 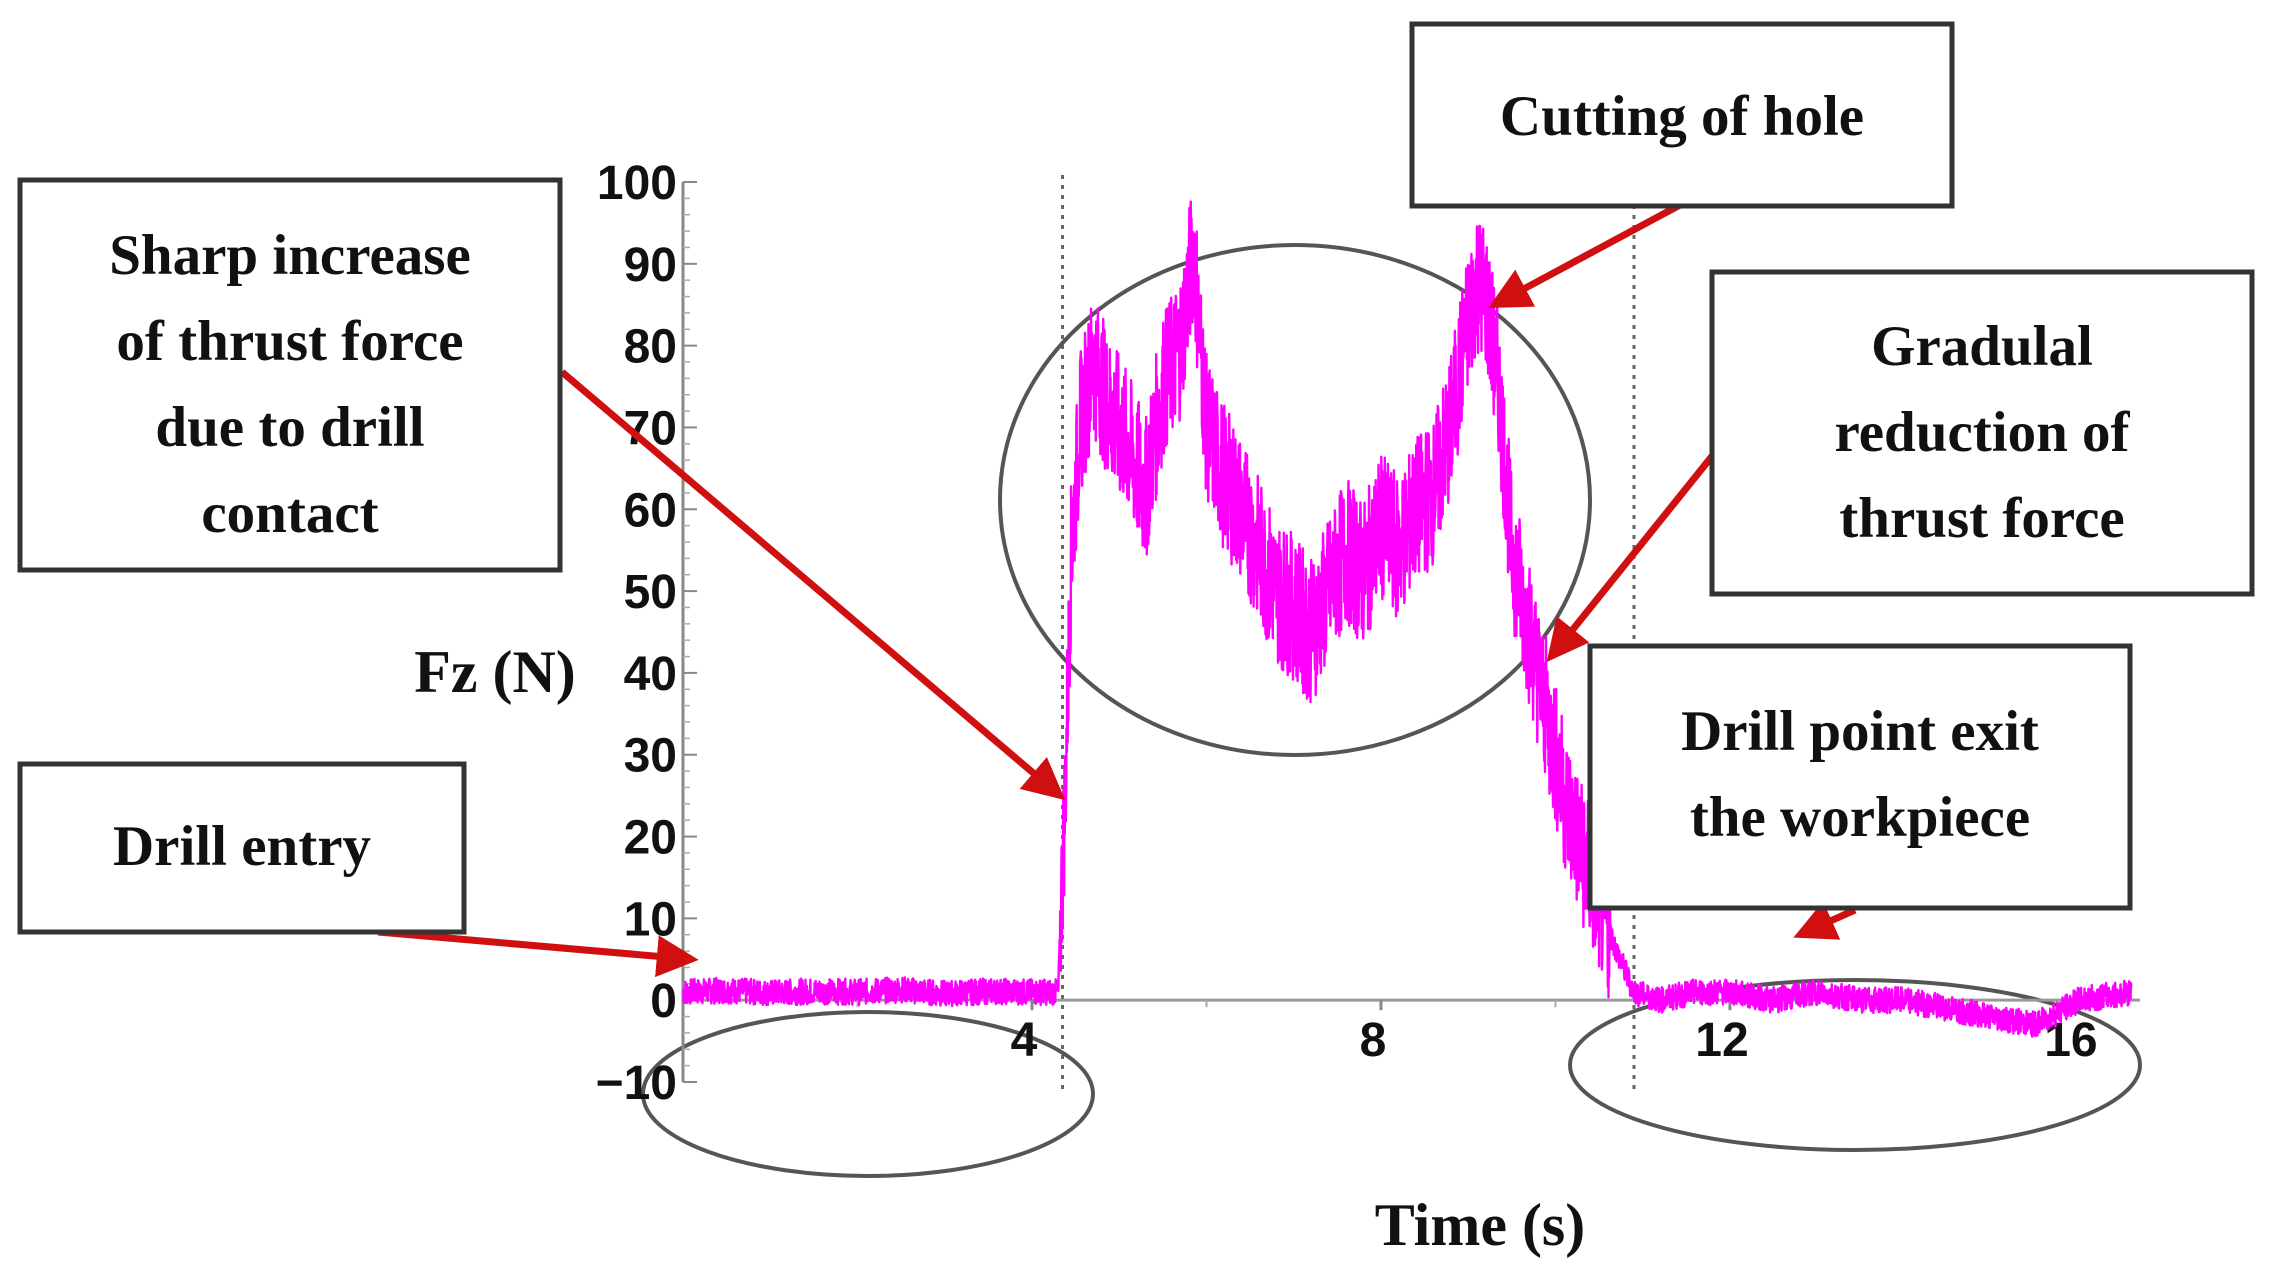 I want to click on y-tick-label: 60, so click(x=650, y=510).